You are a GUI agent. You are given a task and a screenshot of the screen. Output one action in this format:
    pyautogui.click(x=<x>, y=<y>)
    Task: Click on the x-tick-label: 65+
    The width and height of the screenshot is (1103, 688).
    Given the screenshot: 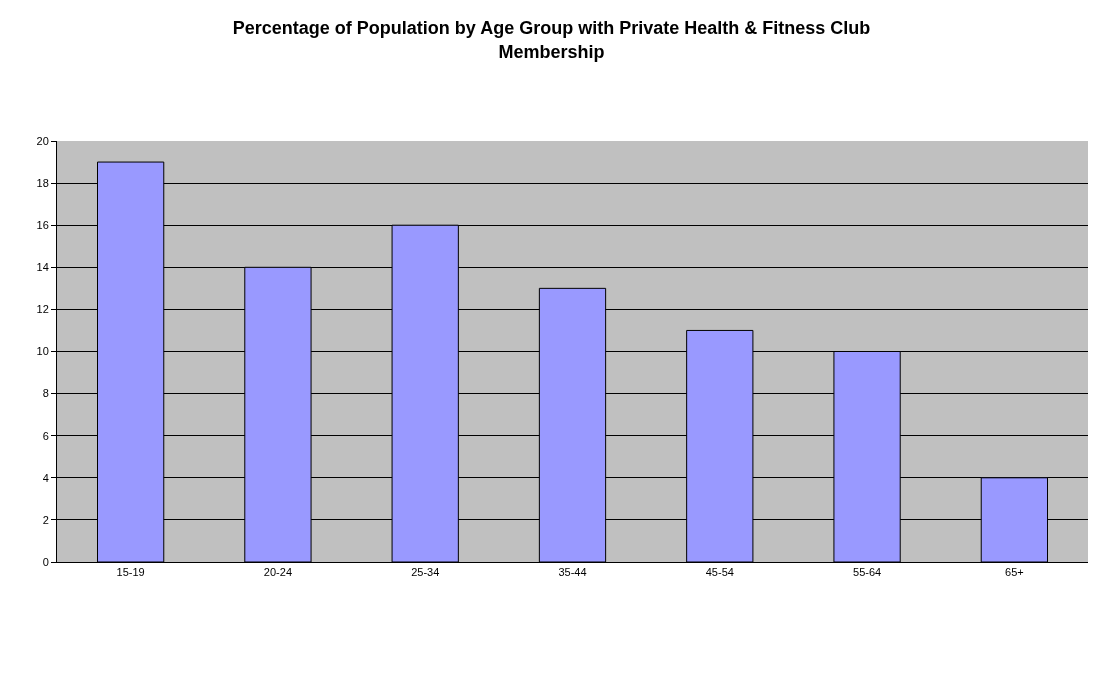 What is the action you would take?
    pyautogui.click(x=1014, y=572)
    